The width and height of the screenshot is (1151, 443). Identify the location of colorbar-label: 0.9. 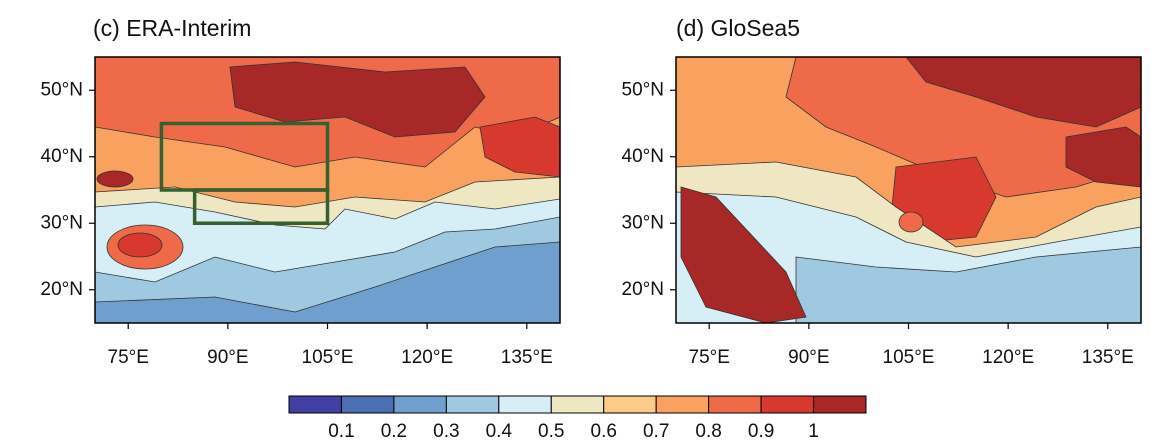
(761, 431).